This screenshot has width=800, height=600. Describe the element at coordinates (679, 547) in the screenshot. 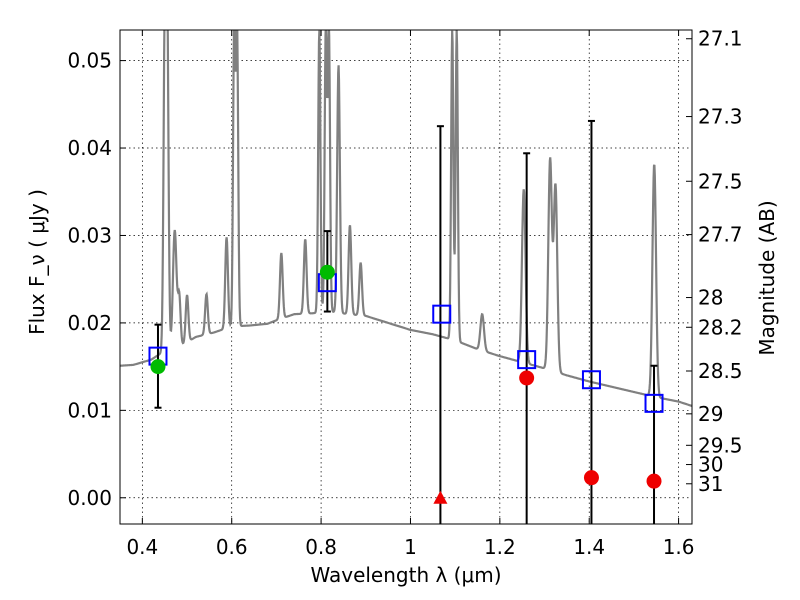

I see `x-tick-label: 1.6` at that location.